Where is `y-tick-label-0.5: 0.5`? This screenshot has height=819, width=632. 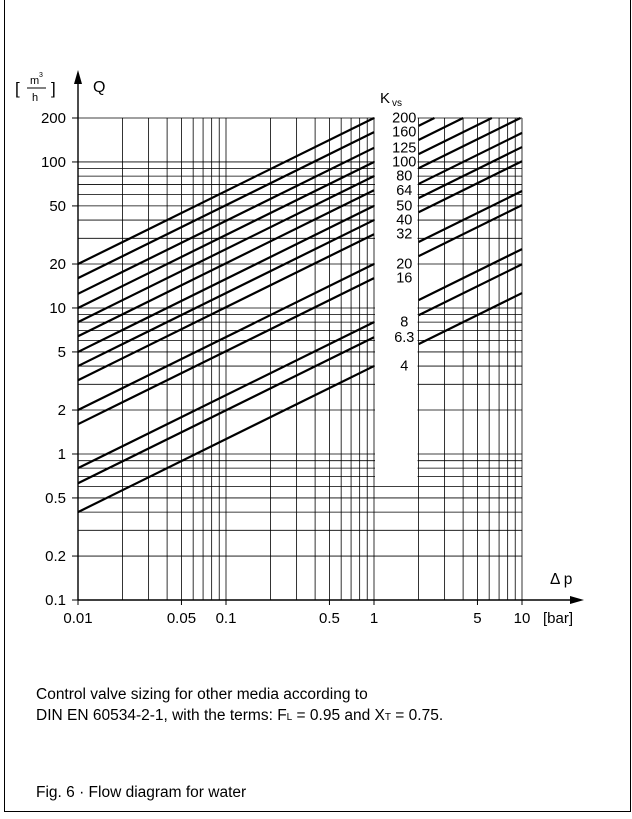
y-tick-label-0.5: 0.5 is located at coordinates (55, 498).